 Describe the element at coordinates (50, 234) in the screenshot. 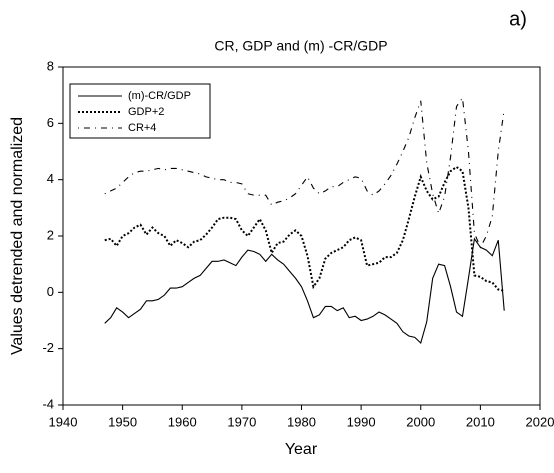

I see `y-tick-label: 2` at that location.